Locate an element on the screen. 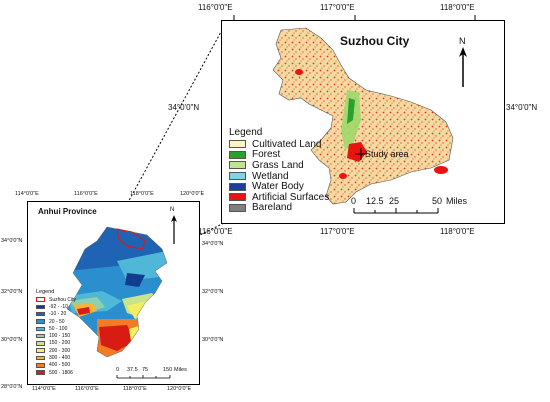 The height and width of the screenshot is (402, 550). anhui-scale-unit: Miles is located at coordinates (180, 370).